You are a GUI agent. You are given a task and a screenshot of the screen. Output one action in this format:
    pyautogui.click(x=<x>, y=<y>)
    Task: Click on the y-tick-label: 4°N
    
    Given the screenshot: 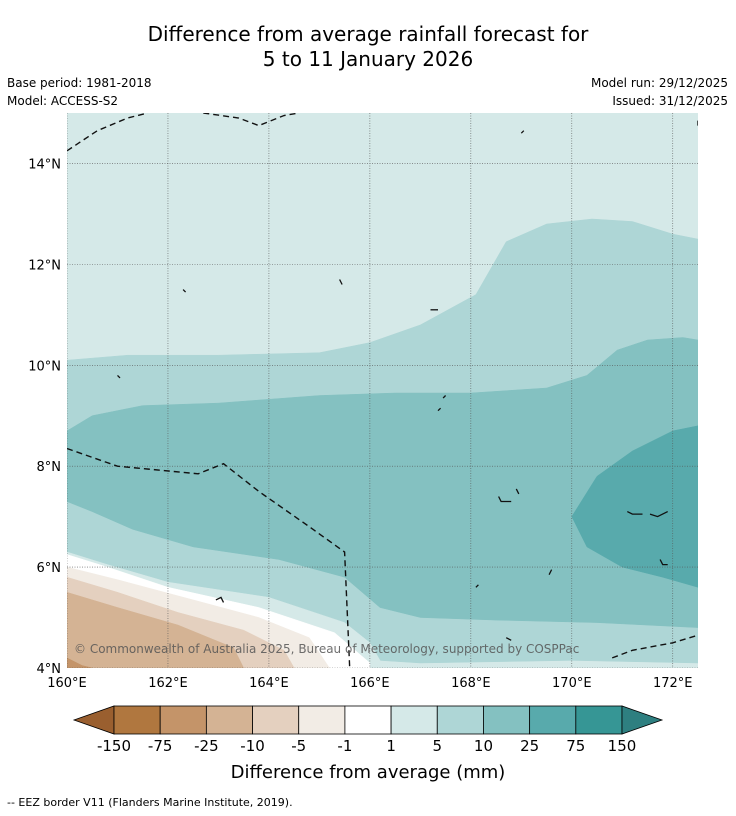 What is the action you would take?
    pyautogui.click(x=49, y=669)
    